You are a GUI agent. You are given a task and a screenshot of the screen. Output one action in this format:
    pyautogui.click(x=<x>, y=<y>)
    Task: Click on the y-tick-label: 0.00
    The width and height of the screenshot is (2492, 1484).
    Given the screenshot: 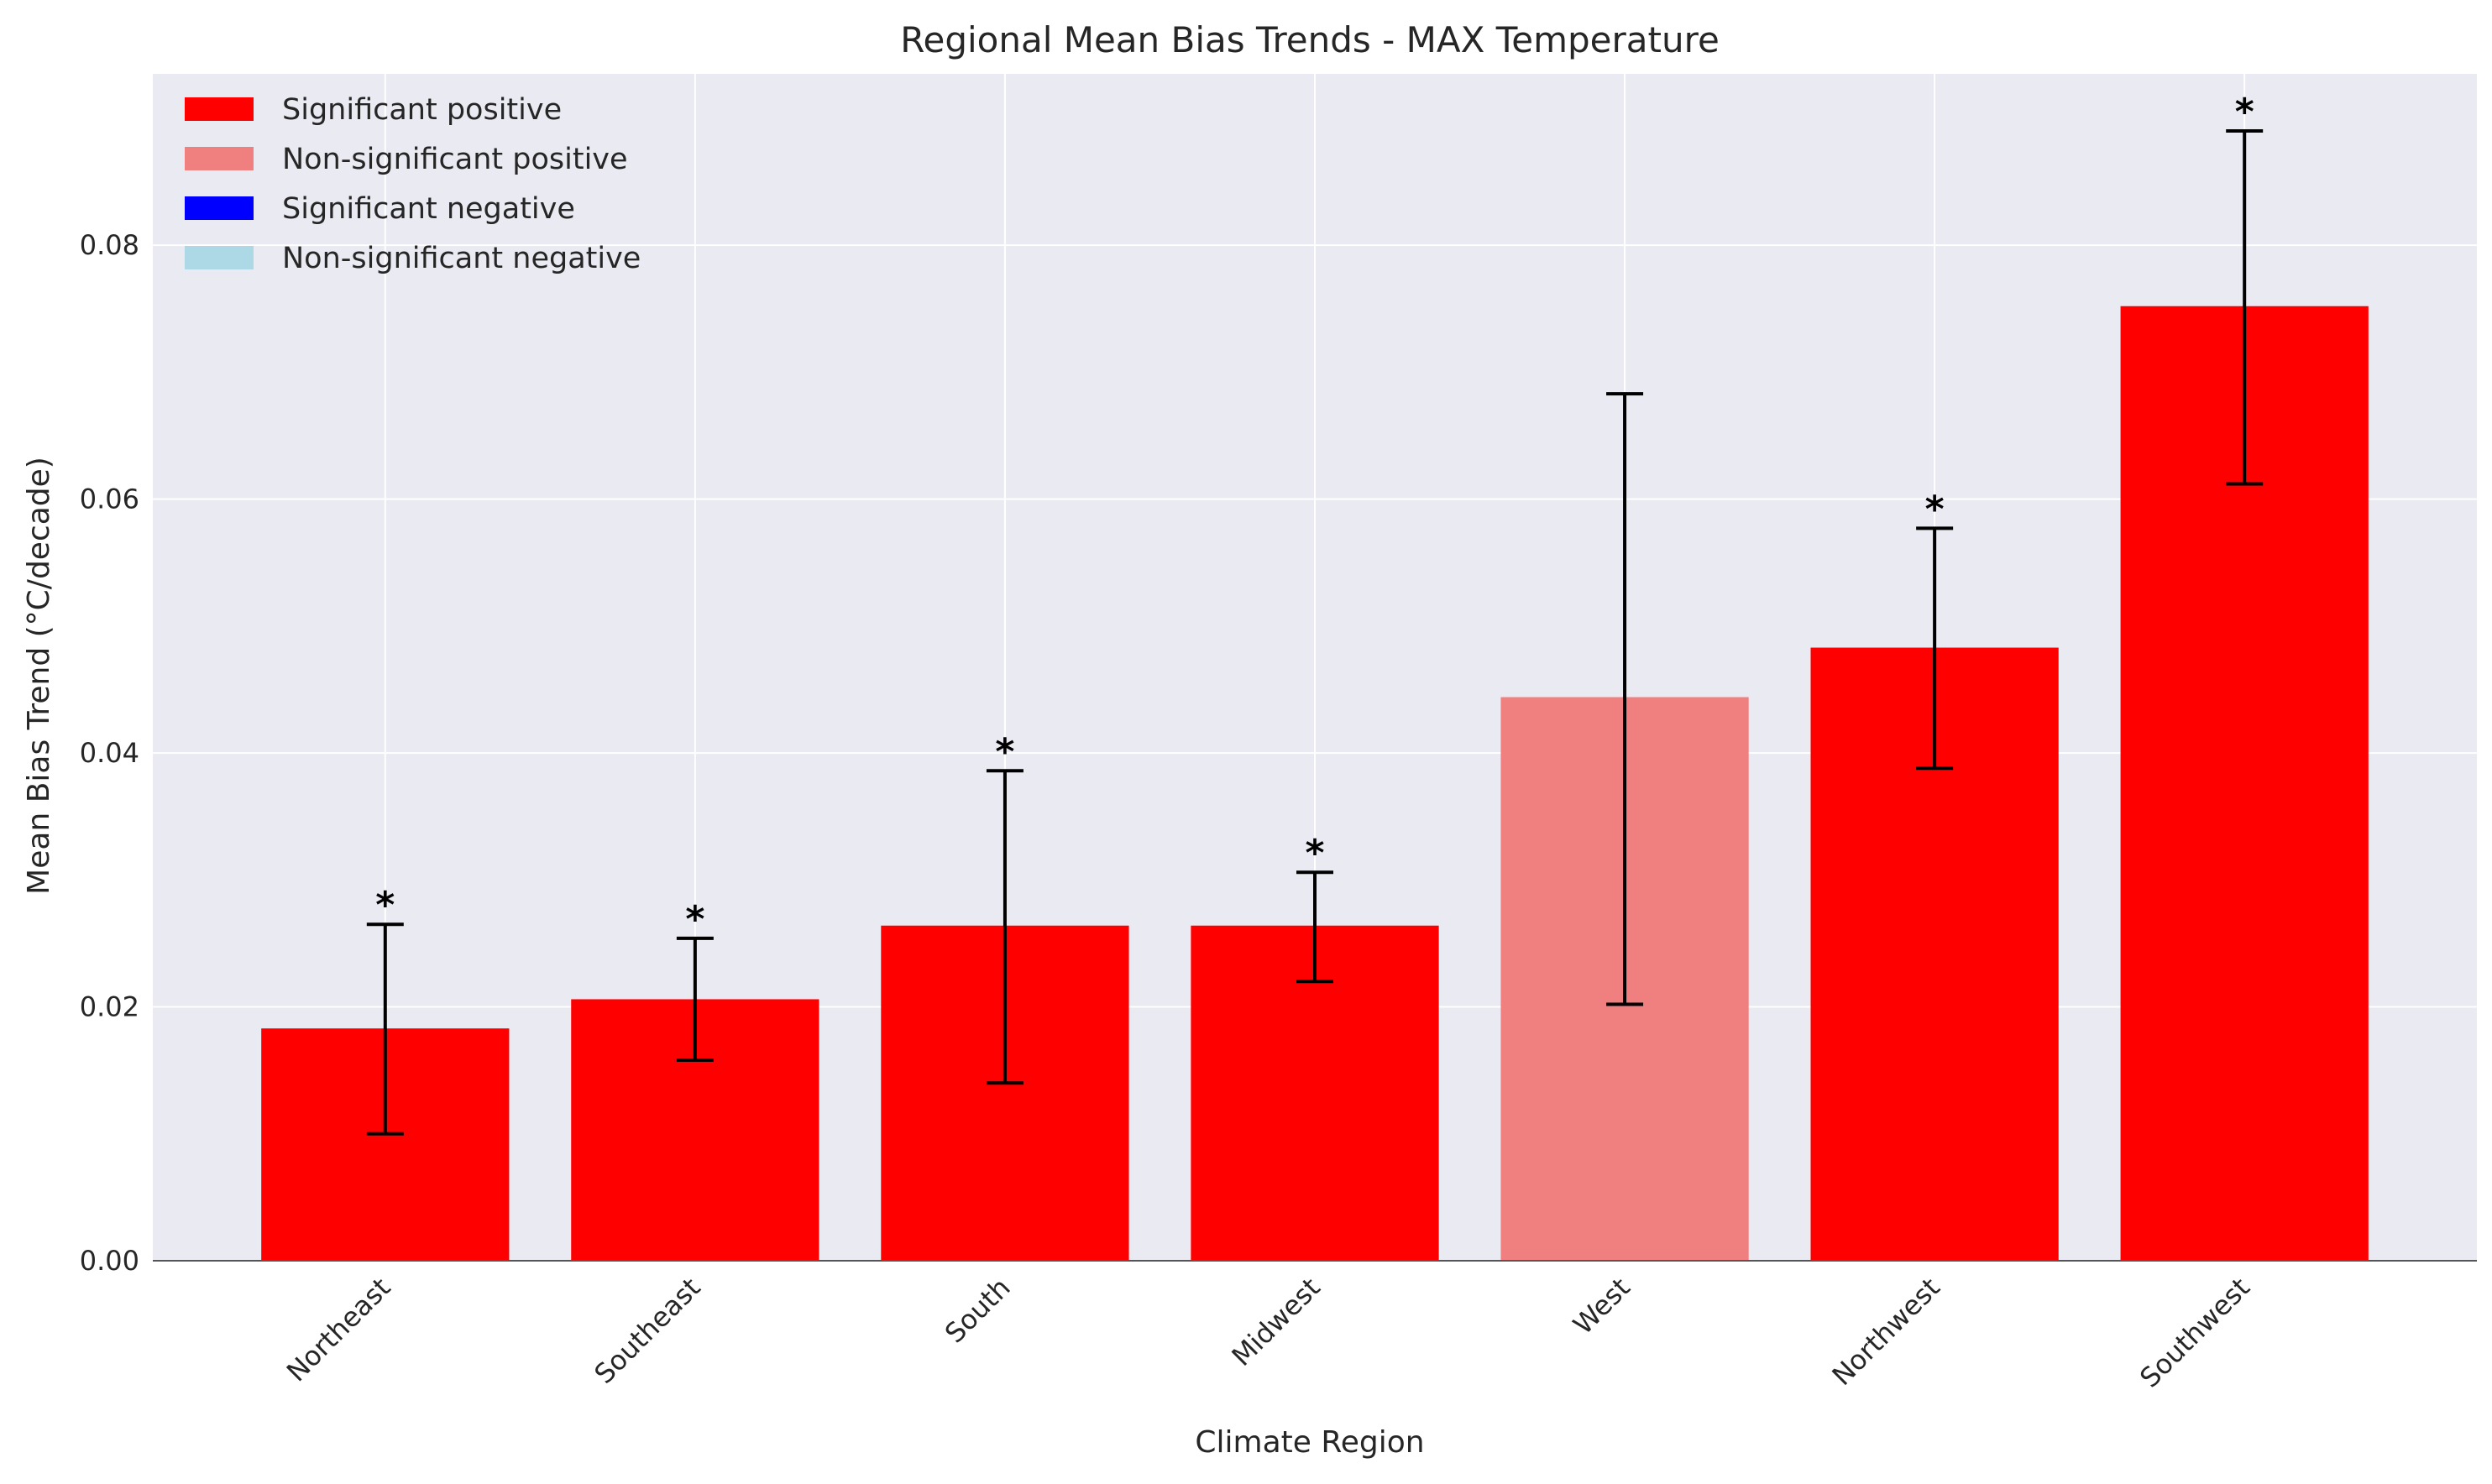 What is the action you would take?
    pyautogui.click(x=110, y=1261)
    